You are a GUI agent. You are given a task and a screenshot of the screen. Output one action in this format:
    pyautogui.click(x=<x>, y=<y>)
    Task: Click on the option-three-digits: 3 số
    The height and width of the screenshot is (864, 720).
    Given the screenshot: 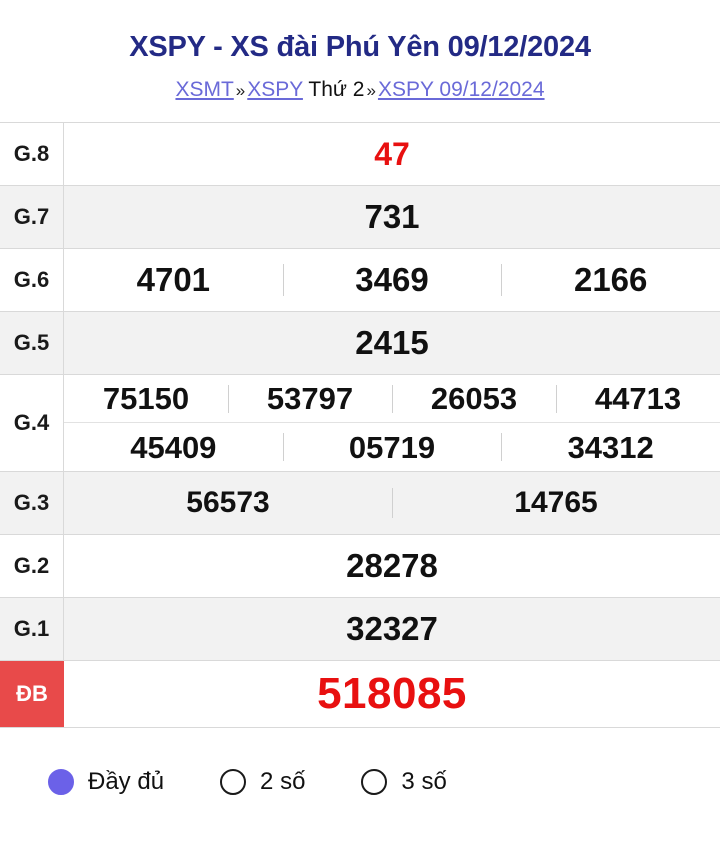 What is the action you would take?
    pyautogui.click(x=404, y=781)
    